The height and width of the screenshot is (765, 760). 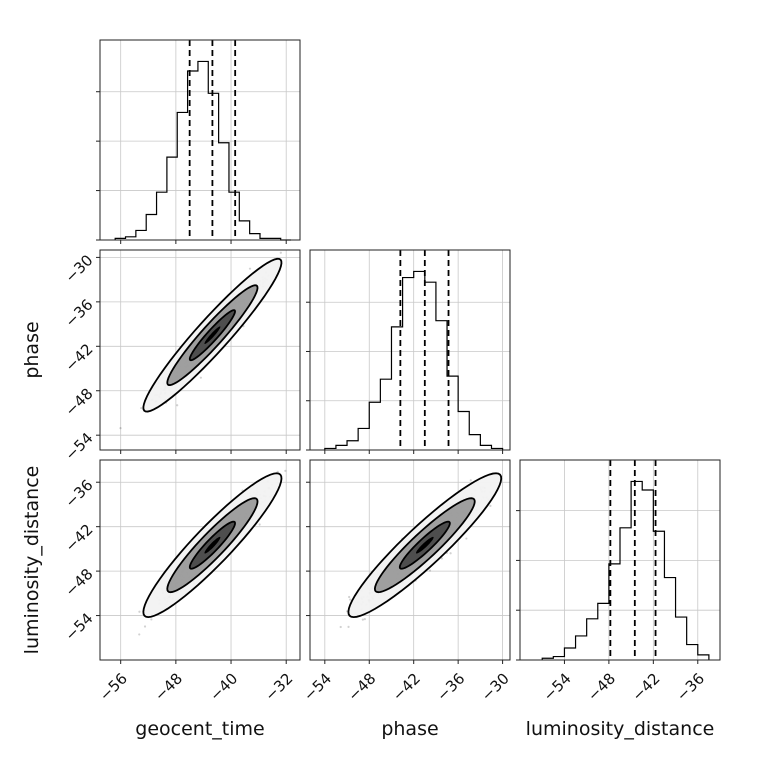 I want to click on y-axis-label-phase: phase, so click(x=32, y=349).